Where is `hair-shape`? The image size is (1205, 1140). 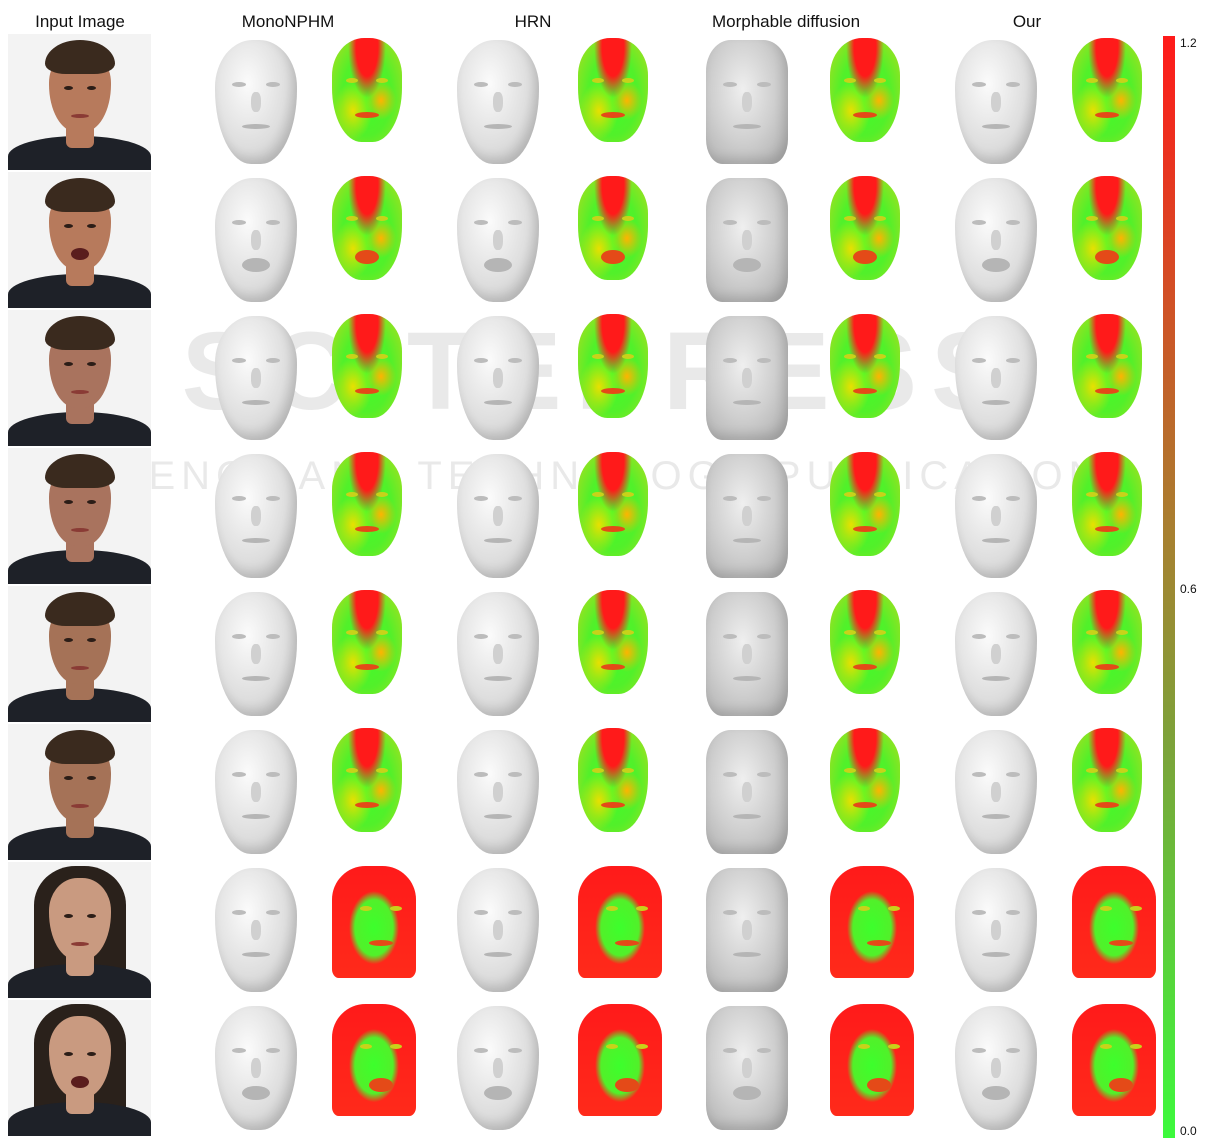
hair-shape is located at coordinates (80, 747).